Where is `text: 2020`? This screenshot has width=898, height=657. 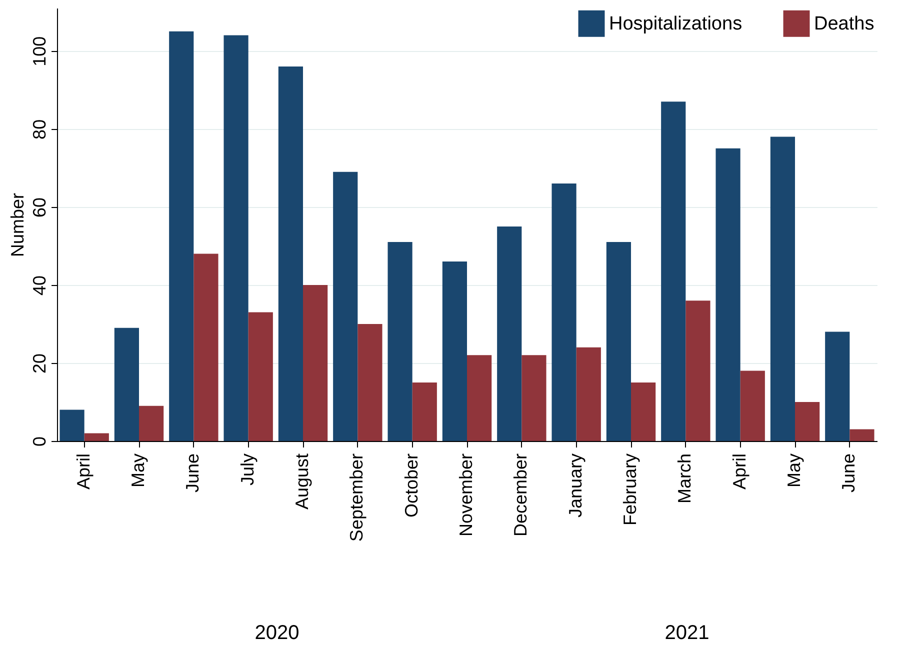 text: 2020 is located at coordinates (277, 633).